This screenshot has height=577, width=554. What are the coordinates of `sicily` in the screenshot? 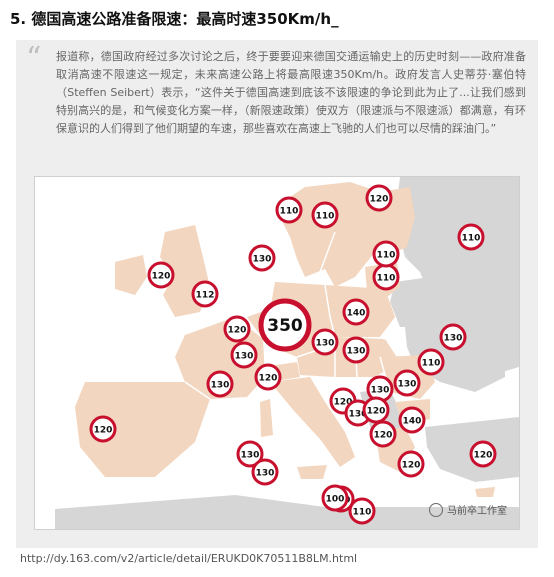 It's located at (312, 472).